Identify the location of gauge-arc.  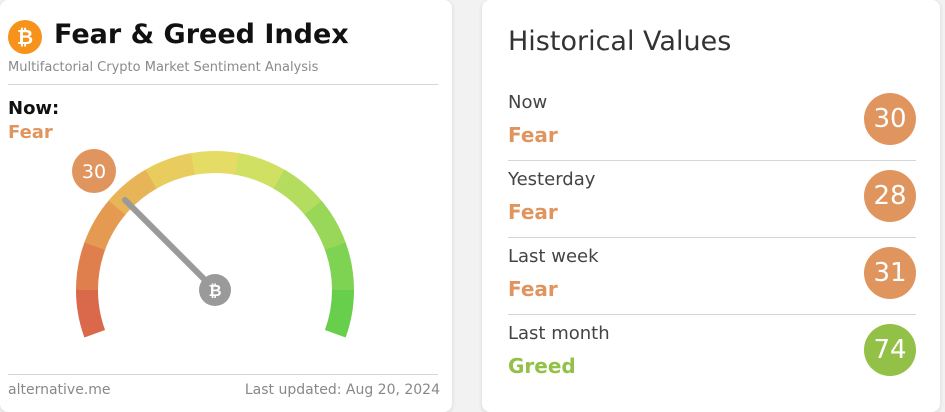
(215, 244).